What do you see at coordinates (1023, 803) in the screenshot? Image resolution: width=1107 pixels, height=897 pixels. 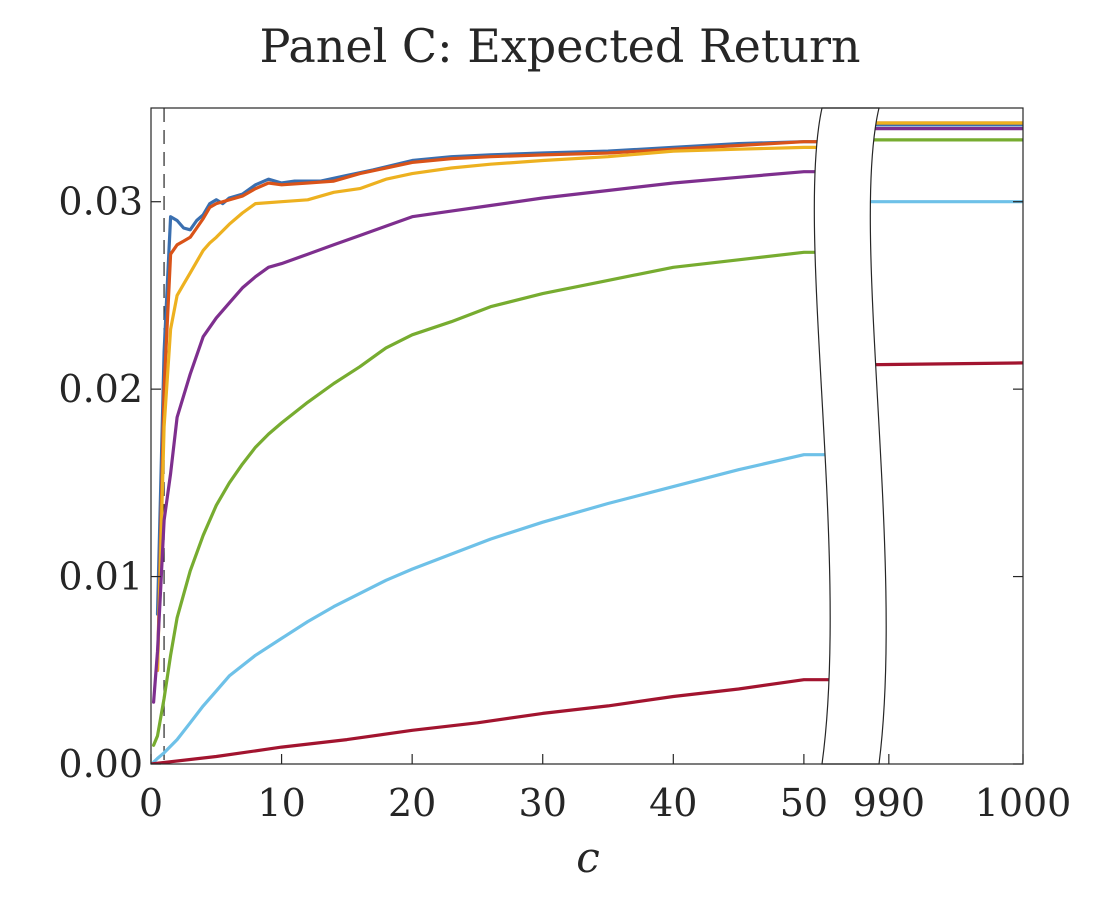 I see `x-tick-label: 1000` at bounding box center [1023, 803].